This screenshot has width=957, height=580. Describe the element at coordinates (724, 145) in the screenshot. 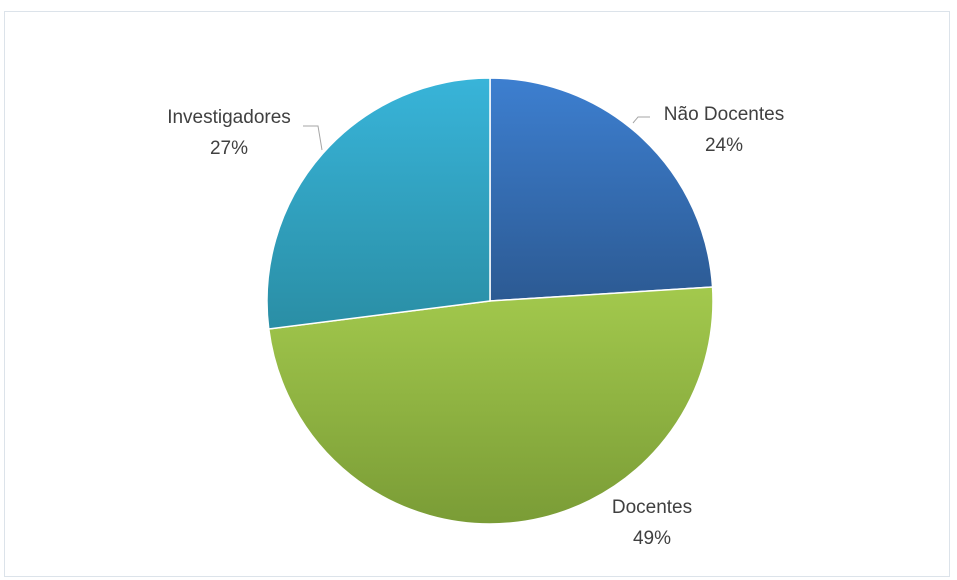

I see `label-value-n-o-docentes: 24%` at that location.